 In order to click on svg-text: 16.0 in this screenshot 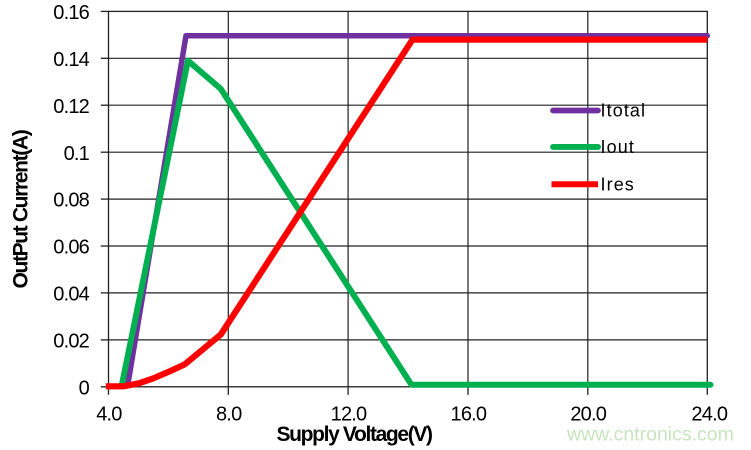, I will do `click(469, 415)`.